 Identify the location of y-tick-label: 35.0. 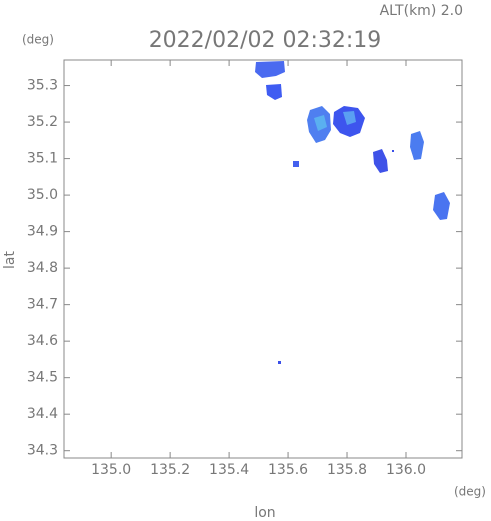
(42, 195).